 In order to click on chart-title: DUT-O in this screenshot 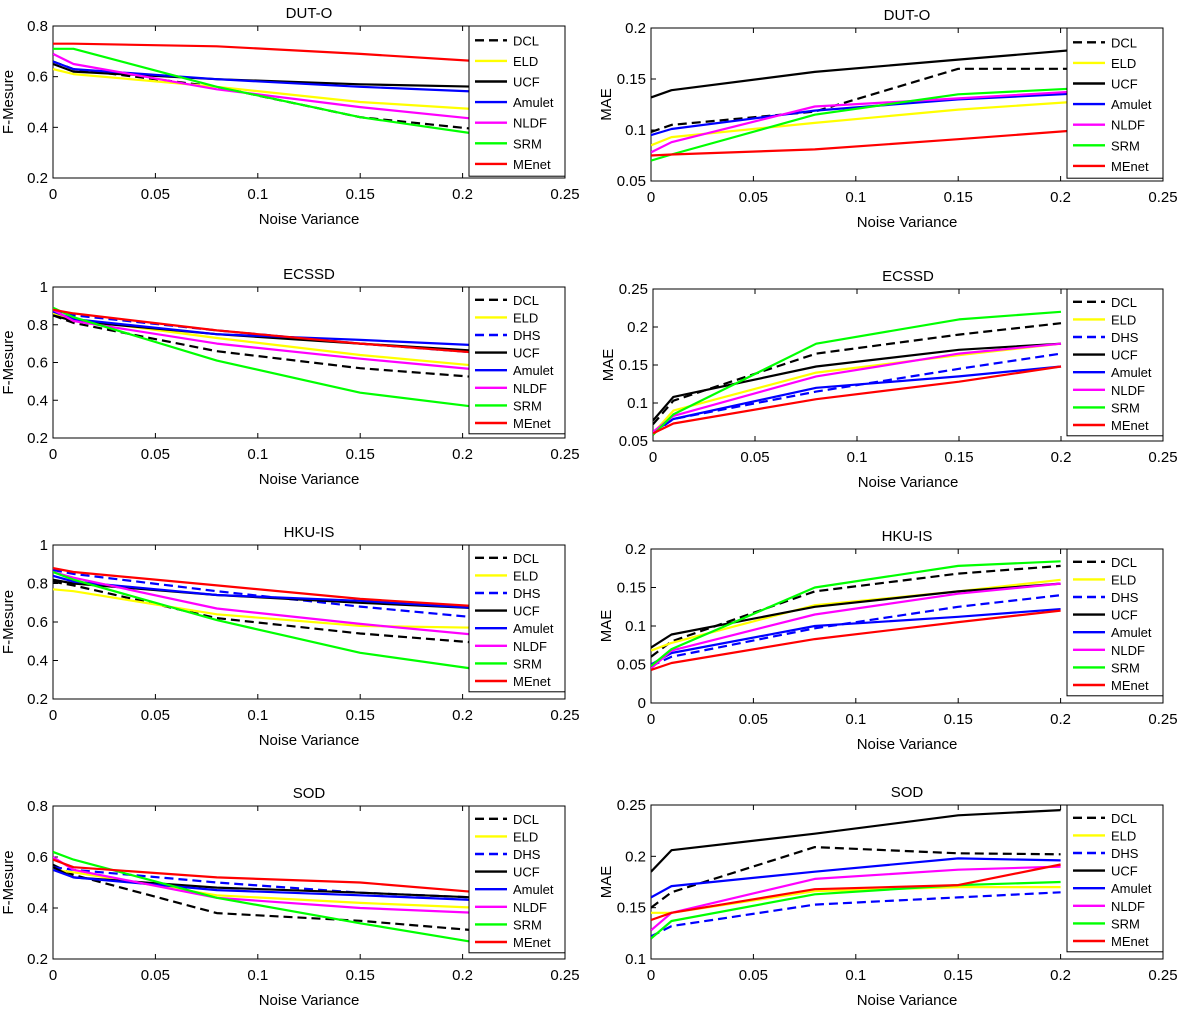, I will do `click(907, 15)`.